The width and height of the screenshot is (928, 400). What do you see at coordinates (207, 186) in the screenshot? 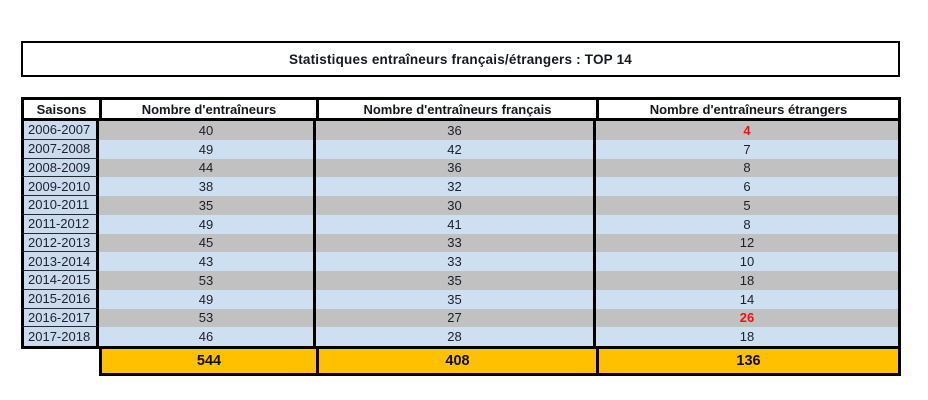
I see `total-coaches-cell: 38` at bounding box center [207, 186].